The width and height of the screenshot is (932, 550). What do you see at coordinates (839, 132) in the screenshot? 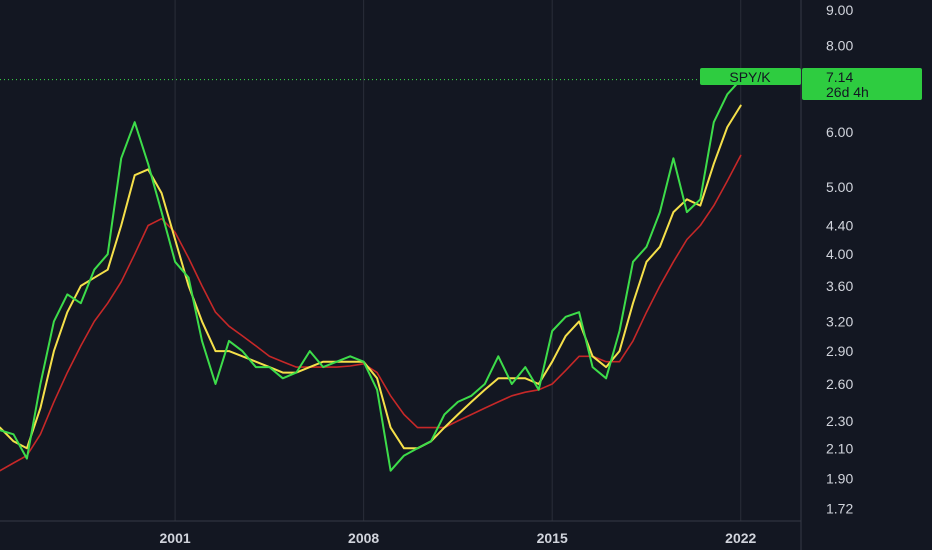
I see `y-tick-label: 6.00` at bounding box center [839, 132].